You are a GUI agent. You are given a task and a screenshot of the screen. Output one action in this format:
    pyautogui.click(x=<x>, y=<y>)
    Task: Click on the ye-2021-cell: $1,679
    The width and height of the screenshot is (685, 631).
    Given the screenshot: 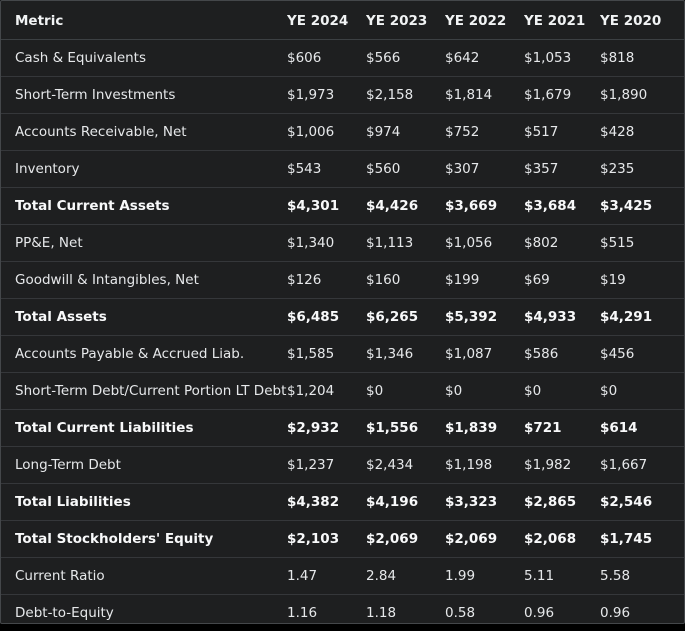 What is the action you would take?
    pyautogui.click(x=562, y=95)
    